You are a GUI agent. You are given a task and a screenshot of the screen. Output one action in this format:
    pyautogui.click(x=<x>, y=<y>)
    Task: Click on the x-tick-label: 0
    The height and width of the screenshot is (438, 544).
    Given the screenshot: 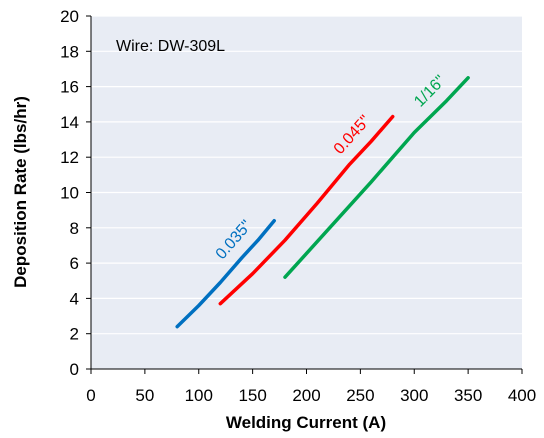 What is the action you would take?
    pyautogui.click(x=90, y=395)
    